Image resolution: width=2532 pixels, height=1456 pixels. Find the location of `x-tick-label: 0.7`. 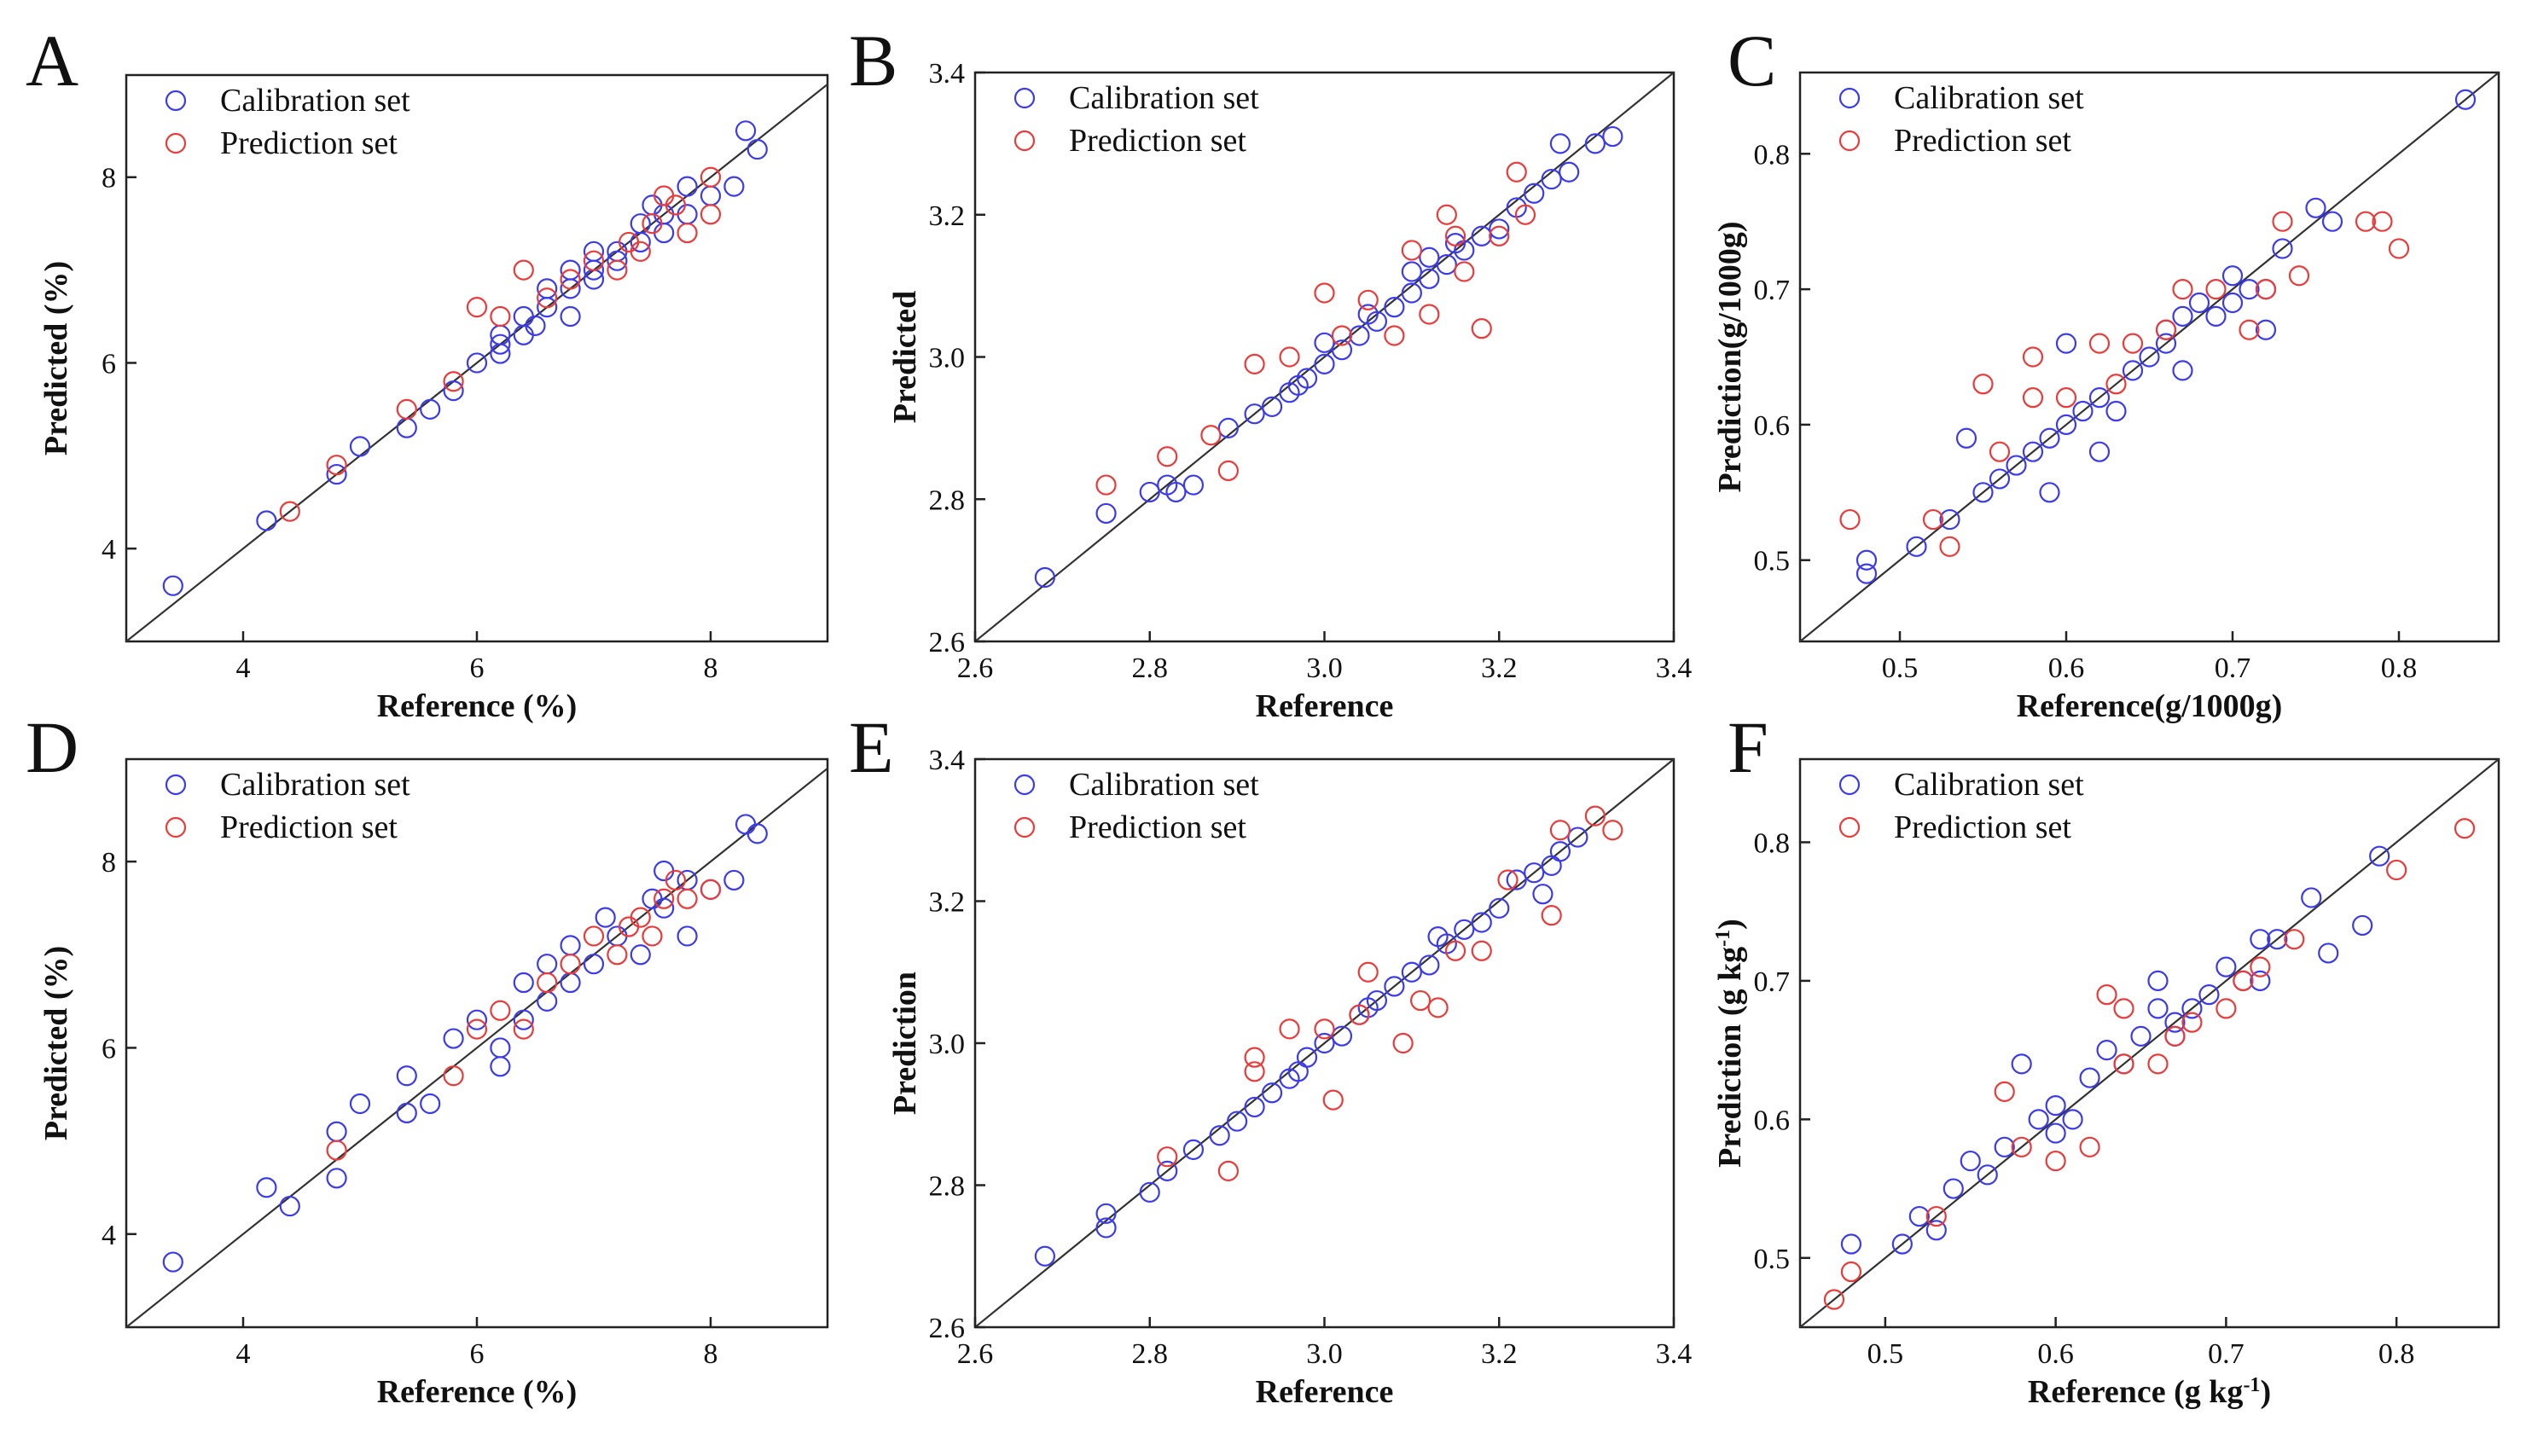

x-tick-label: 0.7 is located at coordinates (2227, 1354).